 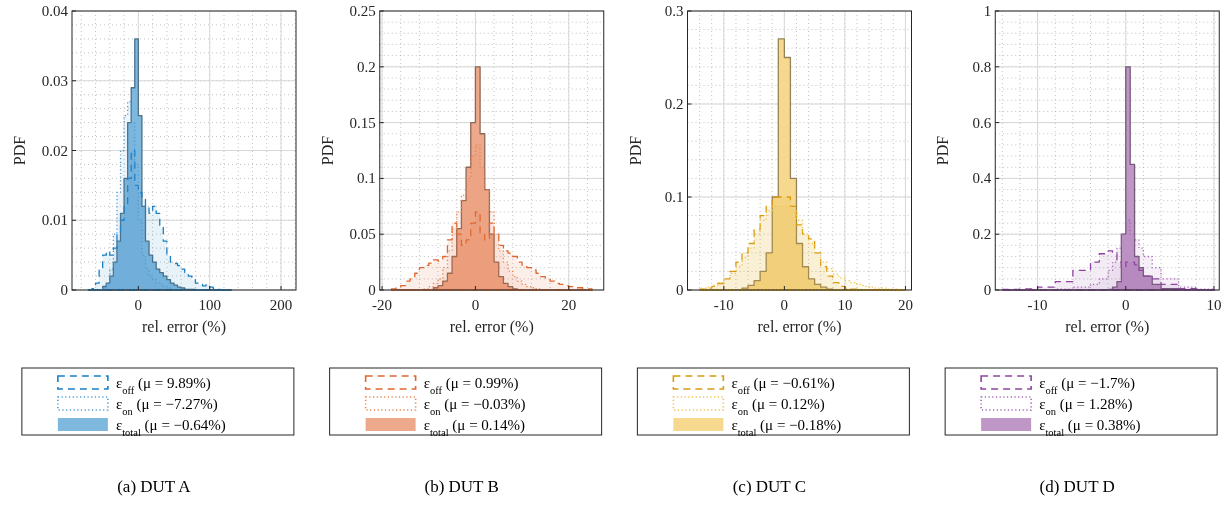 I want to click on y-tick-label: 0.15, so click(x=362, y=122).